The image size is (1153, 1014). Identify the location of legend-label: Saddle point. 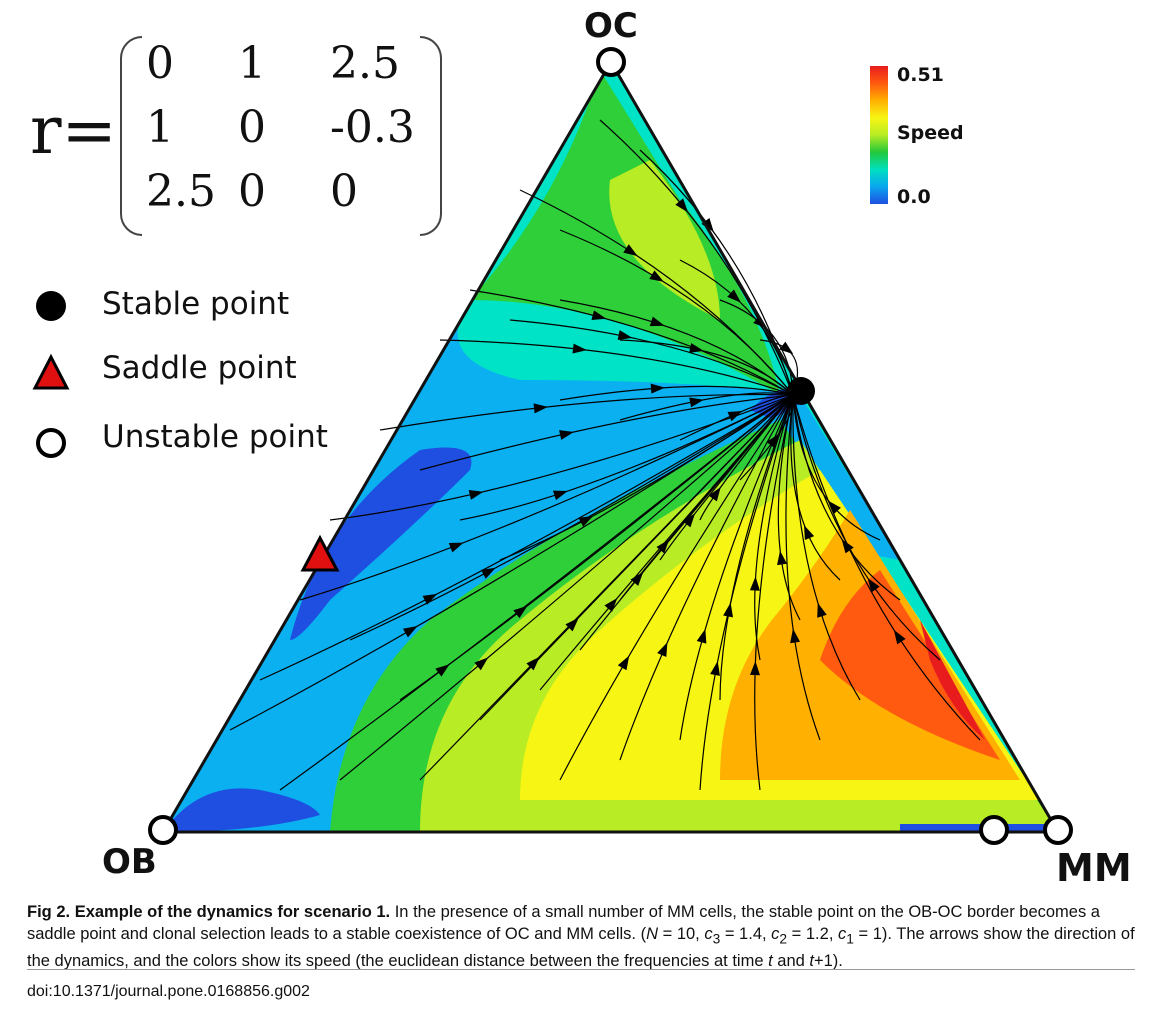
(199, 368).